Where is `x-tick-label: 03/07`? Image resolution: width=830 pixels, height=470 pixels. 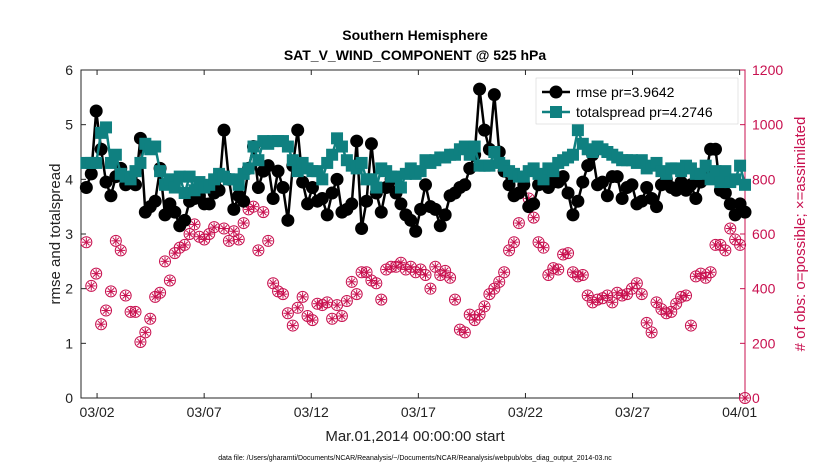 x-tick-label: 03/07 is located at coordinates (204, 412).